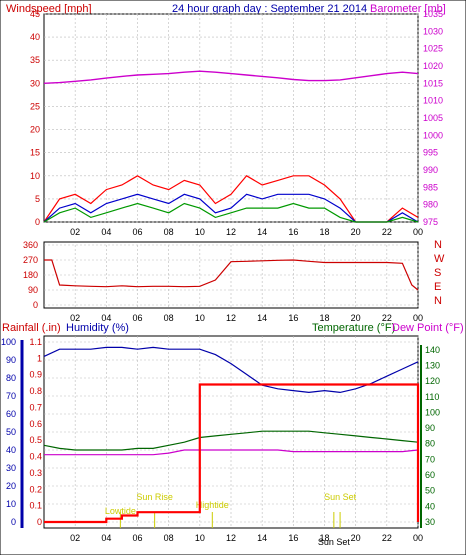 The width and height of the screenshot is (466, 555). What do you see at coordinates (106, 232) in the screenshot?
I see `x-tick-label: 04` at bounding box center [106, 232].